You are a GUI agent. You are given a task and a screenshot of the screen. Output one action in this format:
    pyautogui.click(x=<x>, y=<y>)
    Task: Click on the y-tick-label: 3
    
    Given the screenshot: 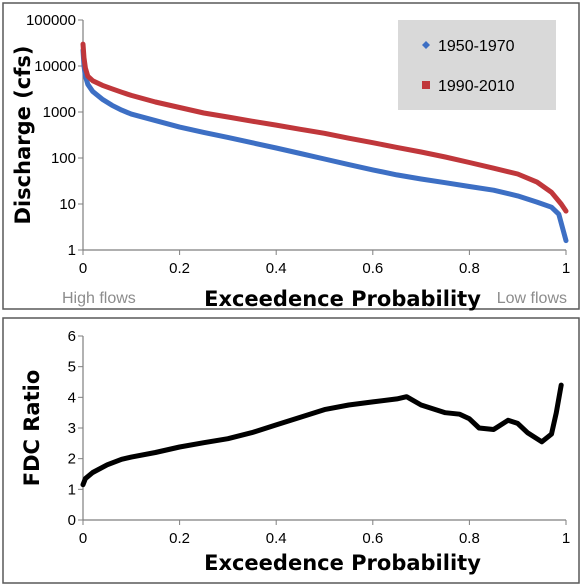 What is the action you would take?
    pyautogui.click(x=72, y=428)
    